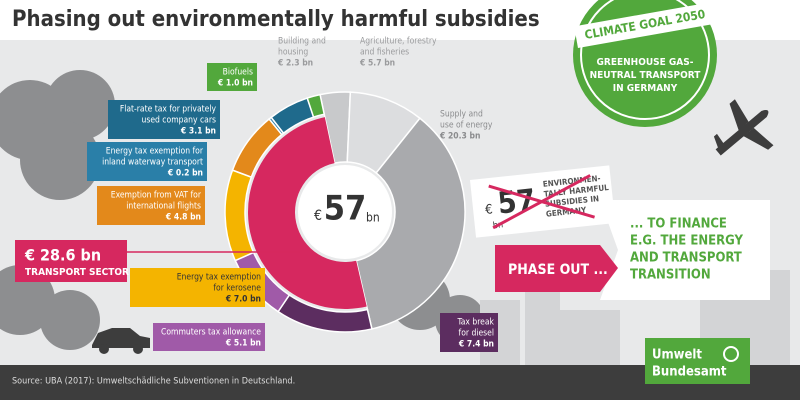 This screenshot has height=400, width=800. I want to click on stamp-text: NEUTRAL TRANSPORT, so click(646, 75).